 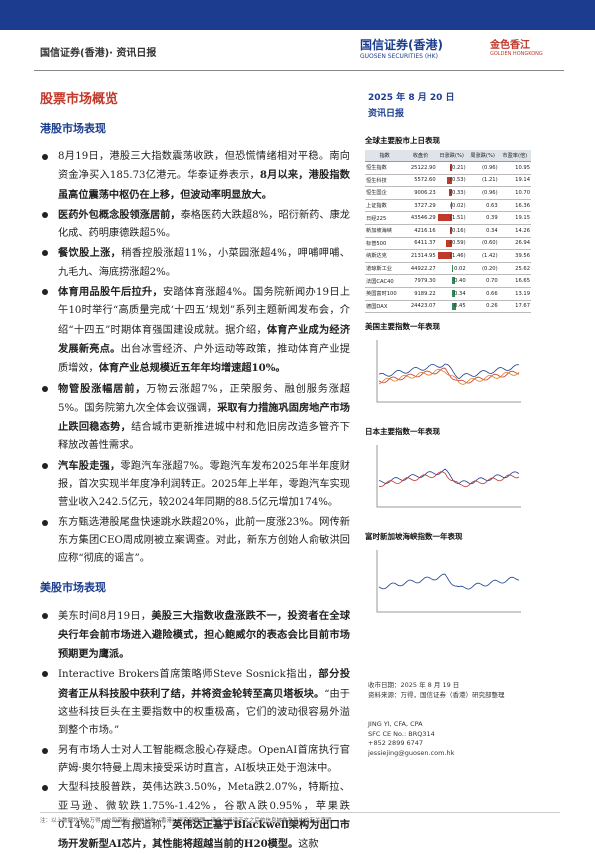 What do you see at coordinates (420, 256) in the screenshot?
I see `table-cell: 21314.95` at bounding box center [420, 256].